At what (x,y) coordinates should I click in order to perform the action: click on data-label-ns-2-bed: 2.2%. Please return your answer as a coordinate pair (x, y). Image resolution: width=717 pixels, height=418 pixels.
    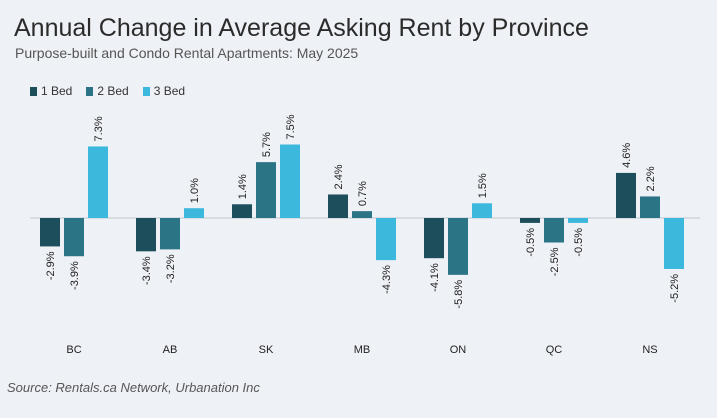
    Looking at the image, I should click on (651, 178).